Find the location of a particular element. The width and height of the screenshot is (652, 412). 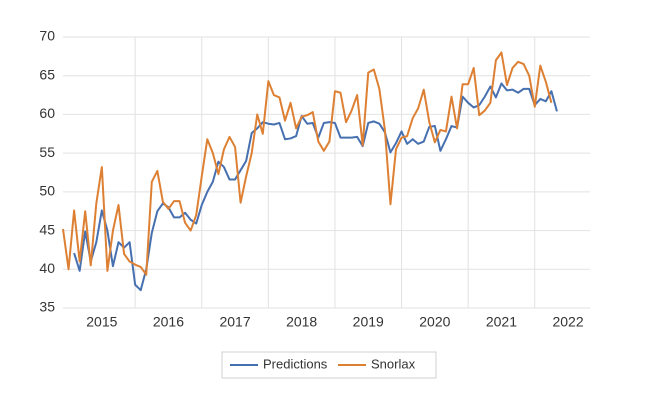

x-tick-label: 2019 is located at coordinates (368, 322).